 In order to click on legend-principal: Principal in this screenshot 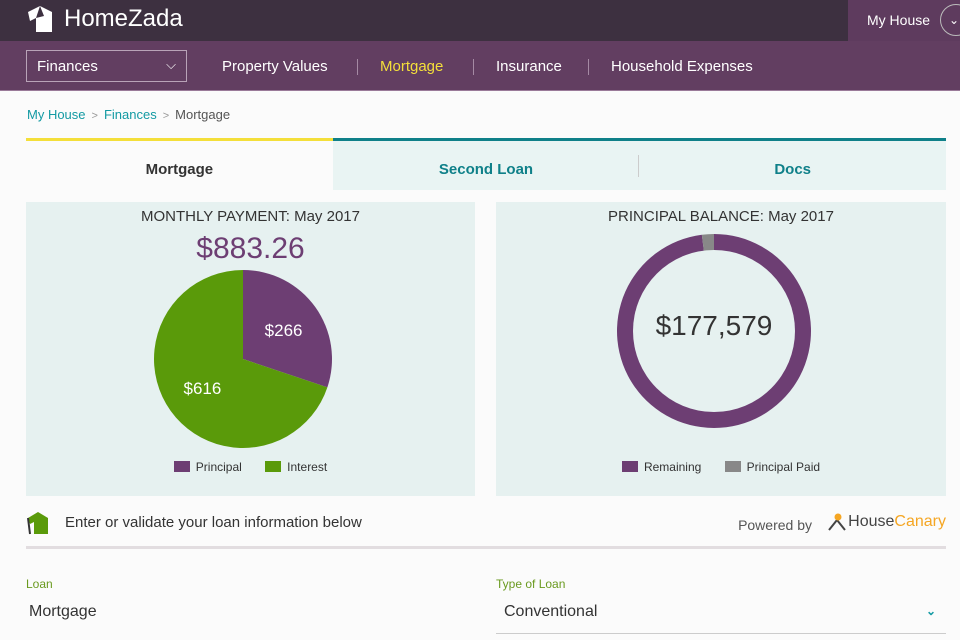, I will do `click(207, 467)`.